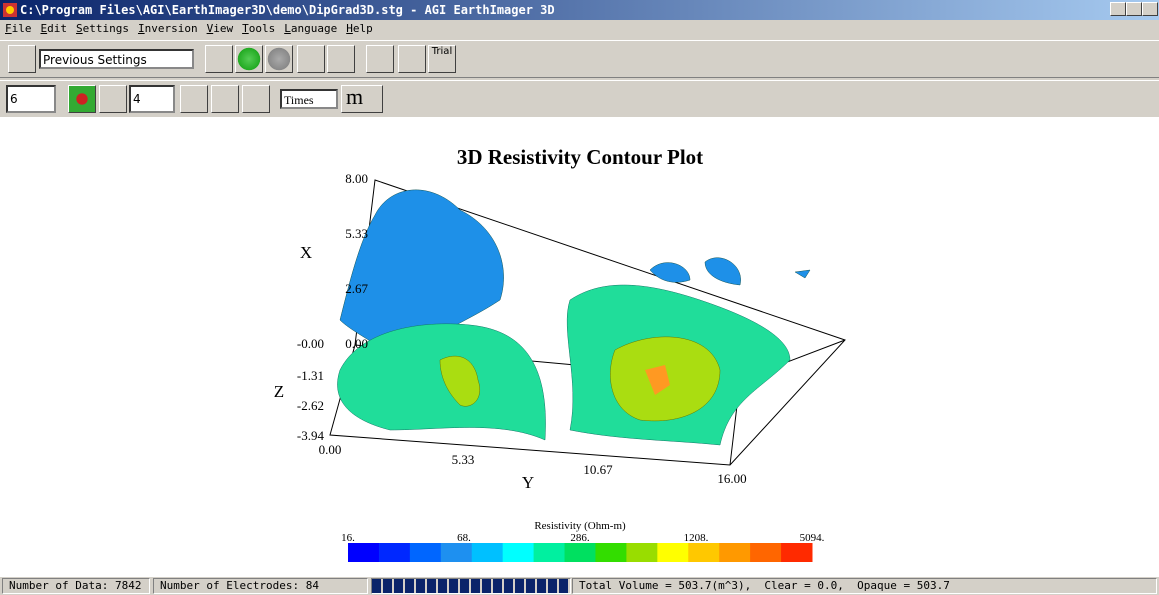  I want to click on menu-item: Tools, so click(259, 28).